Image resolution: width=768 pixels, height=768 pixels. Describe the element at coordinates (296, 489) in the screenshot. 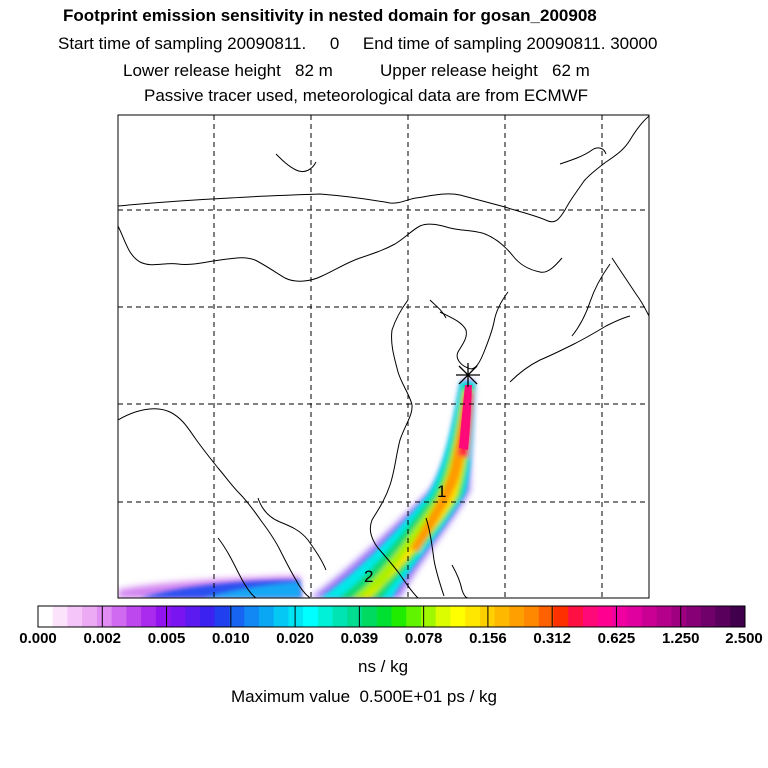

I see `footprint-plume` at that location.